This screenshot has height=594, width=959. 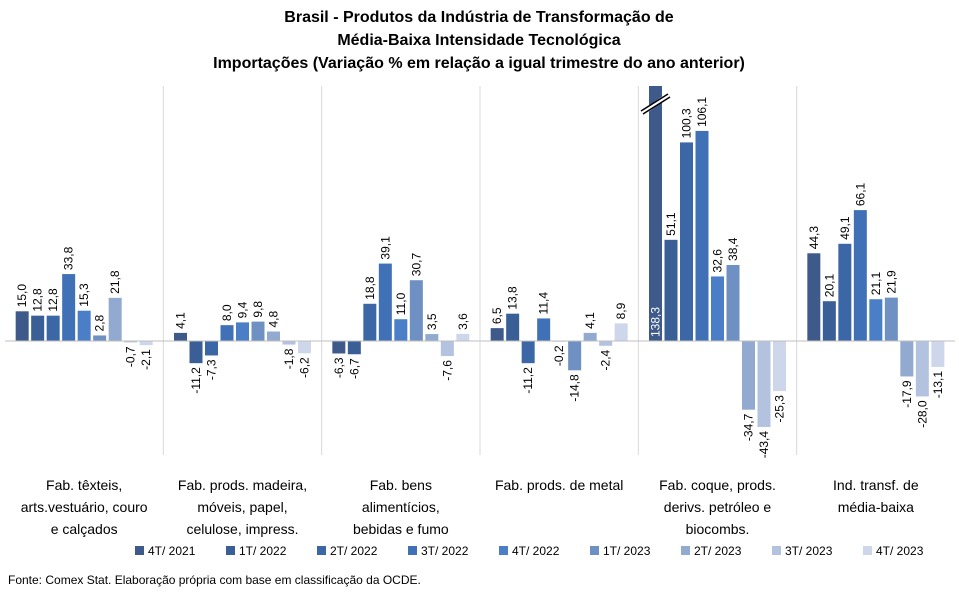 What do you see at coordinates (69, 258) in the screenshot?
I see `data-label: 33,8` at bounding box center [69, 258].